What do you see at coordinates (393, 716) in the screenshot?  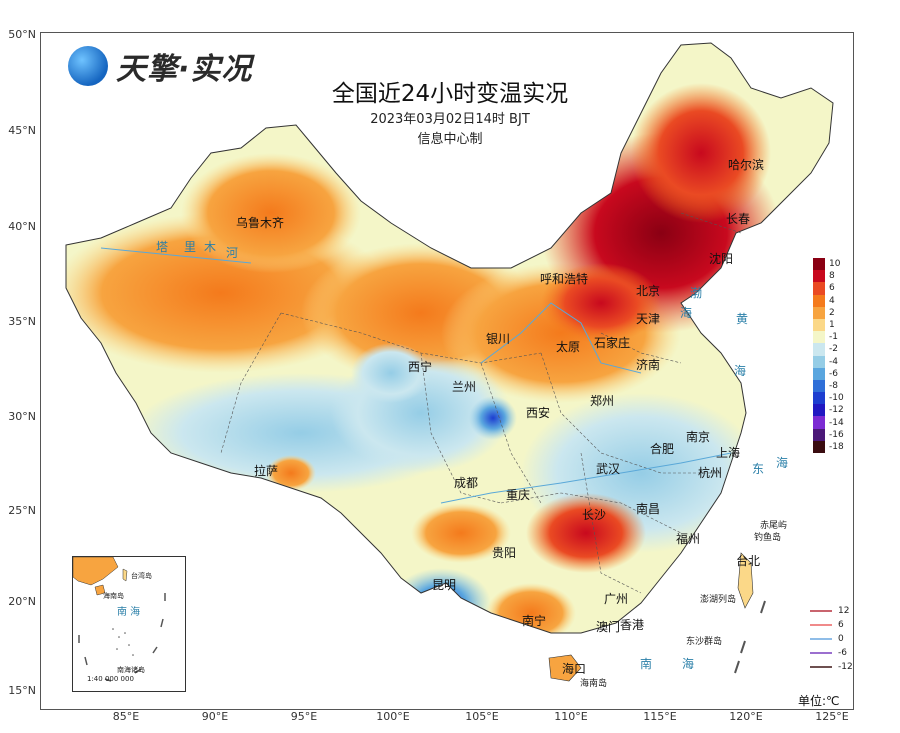 I see `lon-label: 100°E` at bounding box center [393, 716].